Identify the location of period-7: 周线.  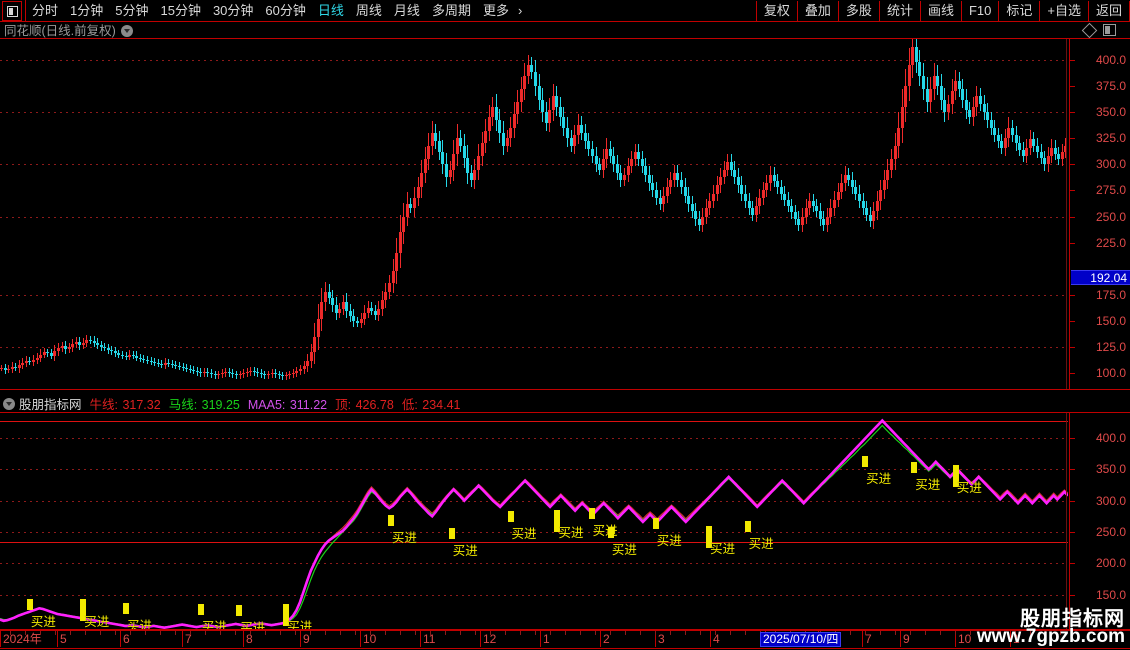
(368, 10).